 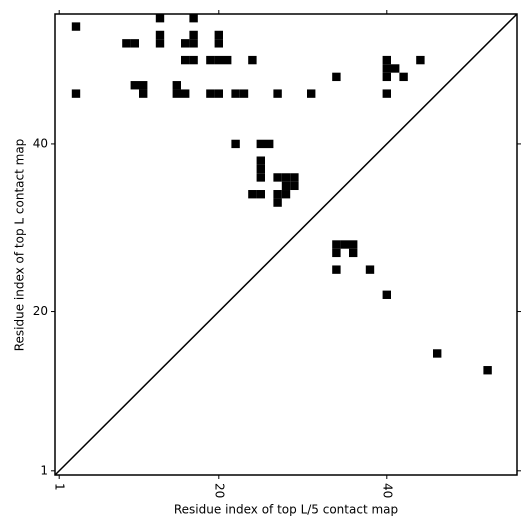 I want to click on x-tick-label: 40, so click(x=387, y=490).